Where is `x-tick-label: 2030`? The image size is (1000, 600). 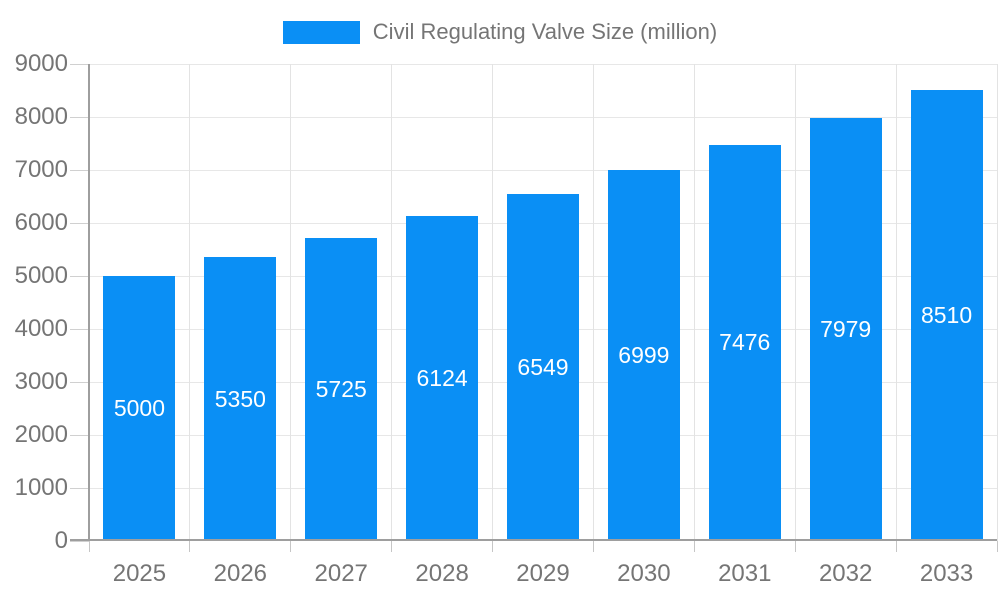 x-tick-label: 2030 is located at coordinates (644, 573).